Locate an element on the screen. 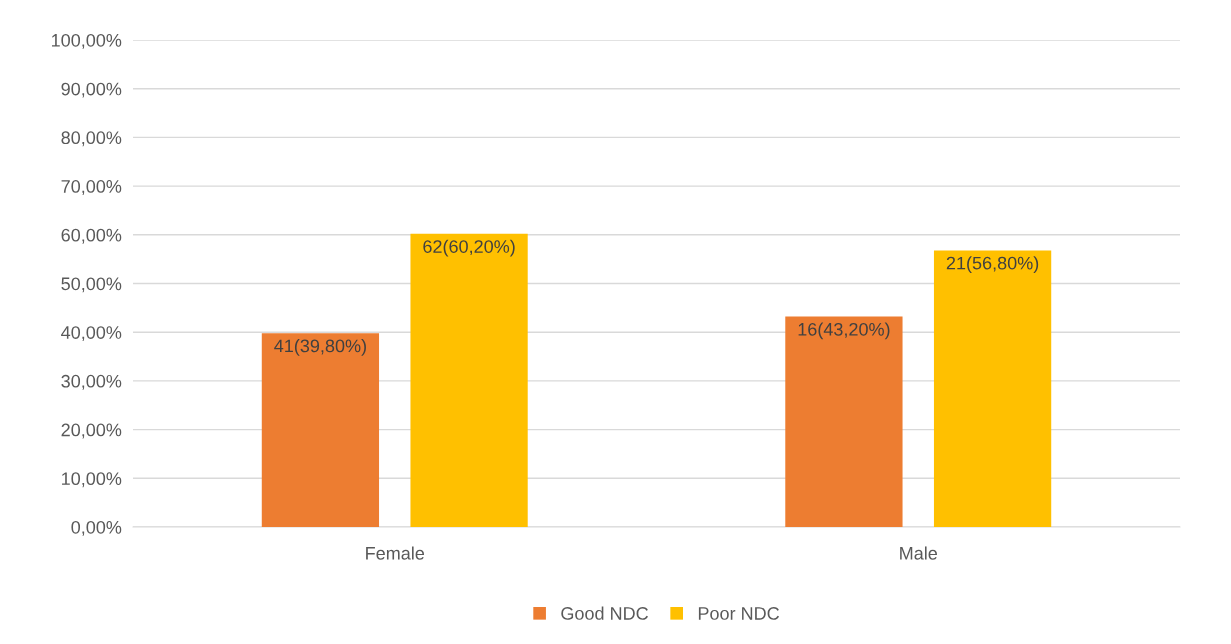 The image size is (1231, 644). data-label: 16(43,20%) is located at coordinates (844, 331).